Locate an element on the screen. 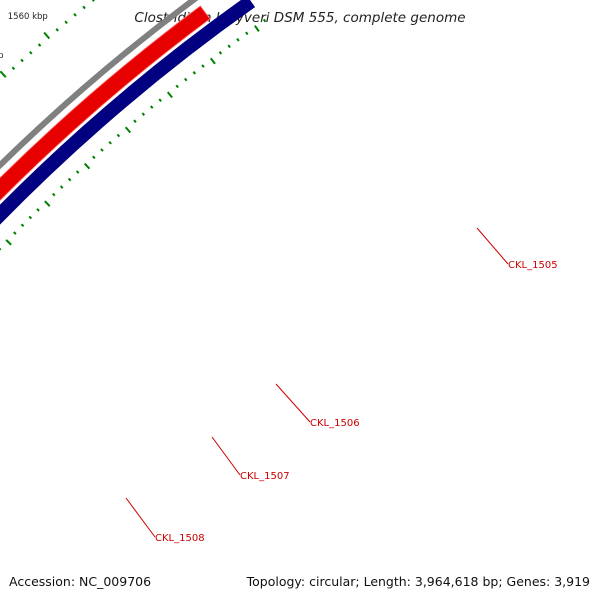  ruler-major-ticks is located at coordinates (47, 39).